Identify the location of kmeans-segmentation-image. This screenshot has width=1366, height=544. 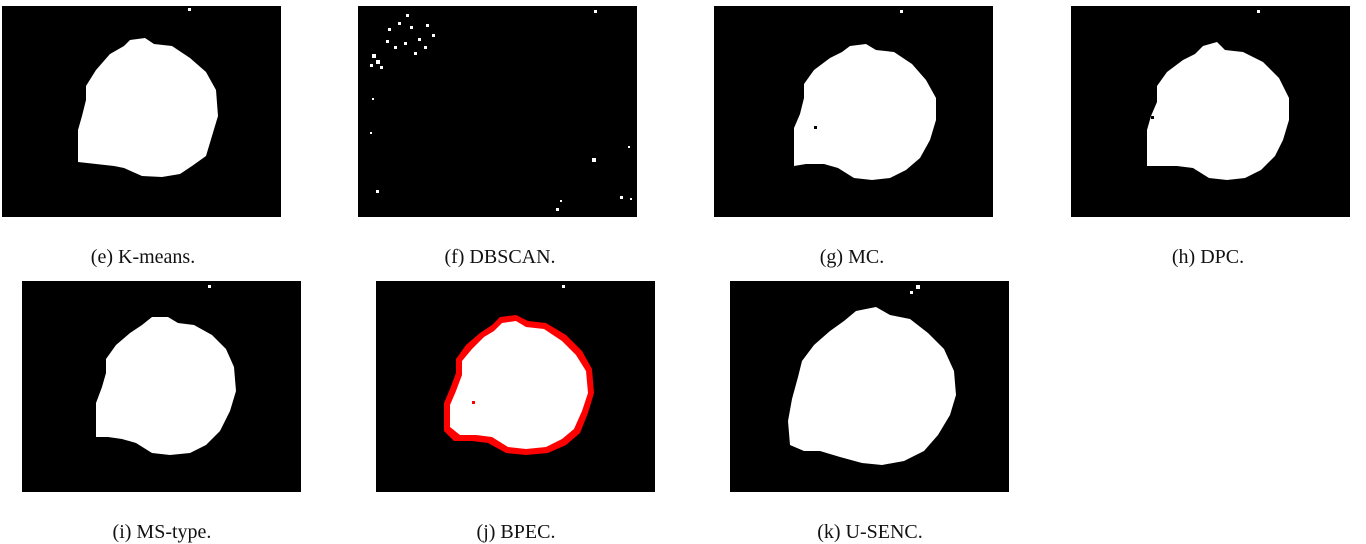
(148, 92).